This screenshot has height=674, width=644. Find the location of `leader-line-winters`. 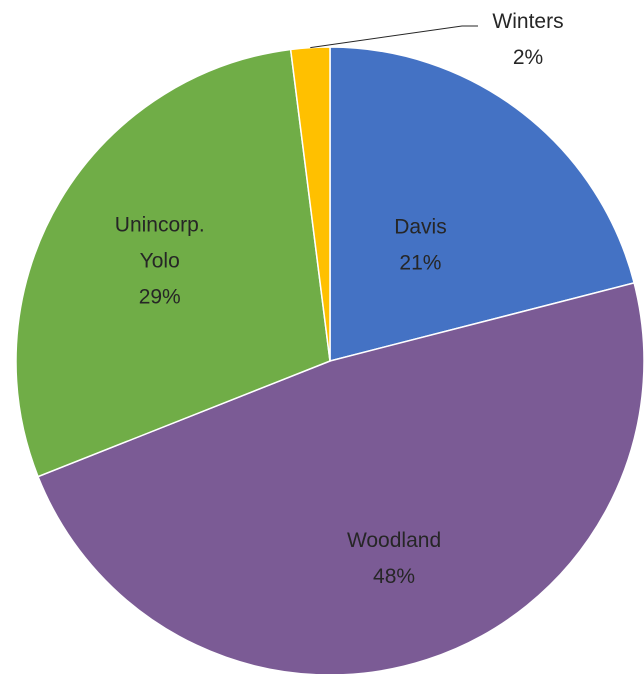

leader-line-winters is located at coordinates (394, 37).